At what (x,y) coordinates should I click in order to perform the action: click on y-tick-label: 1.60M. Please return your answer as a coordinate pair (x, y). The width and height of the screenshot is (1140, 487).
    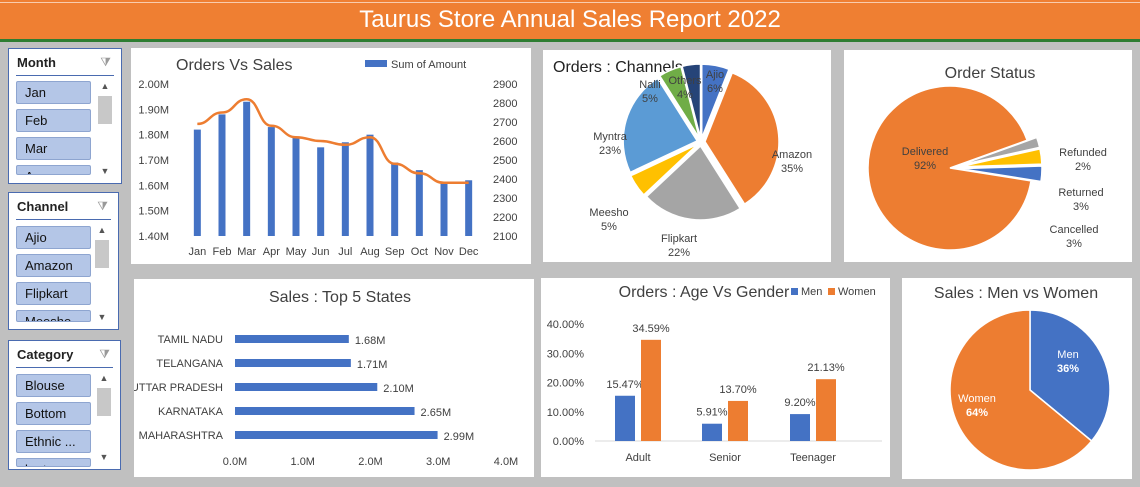
    Looking at the image, I should click on (153, 186).